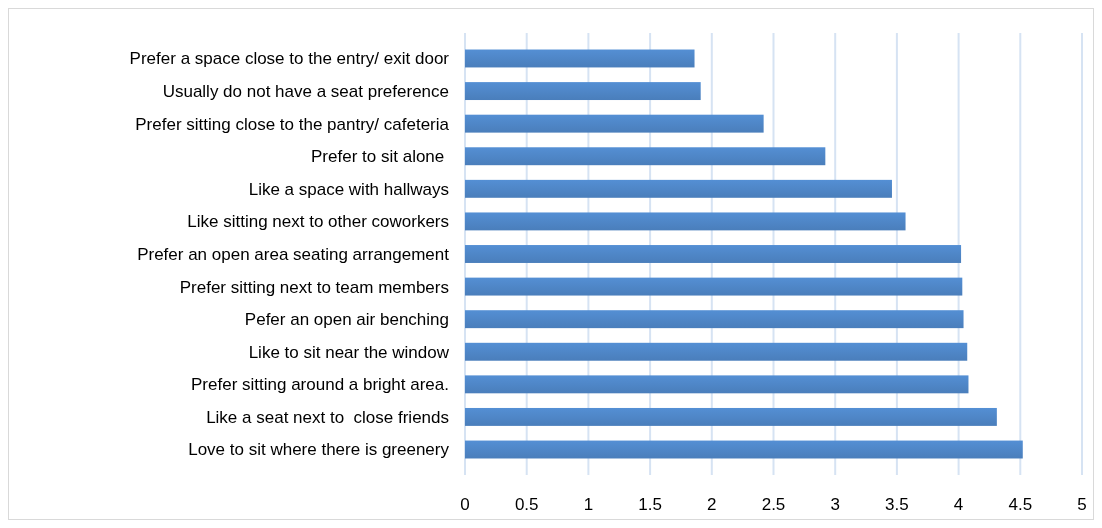 Image resolution: width=1102 pixels, height=528 pixels. I want to click on x-tick-label: 0.5, so click(526, 504).